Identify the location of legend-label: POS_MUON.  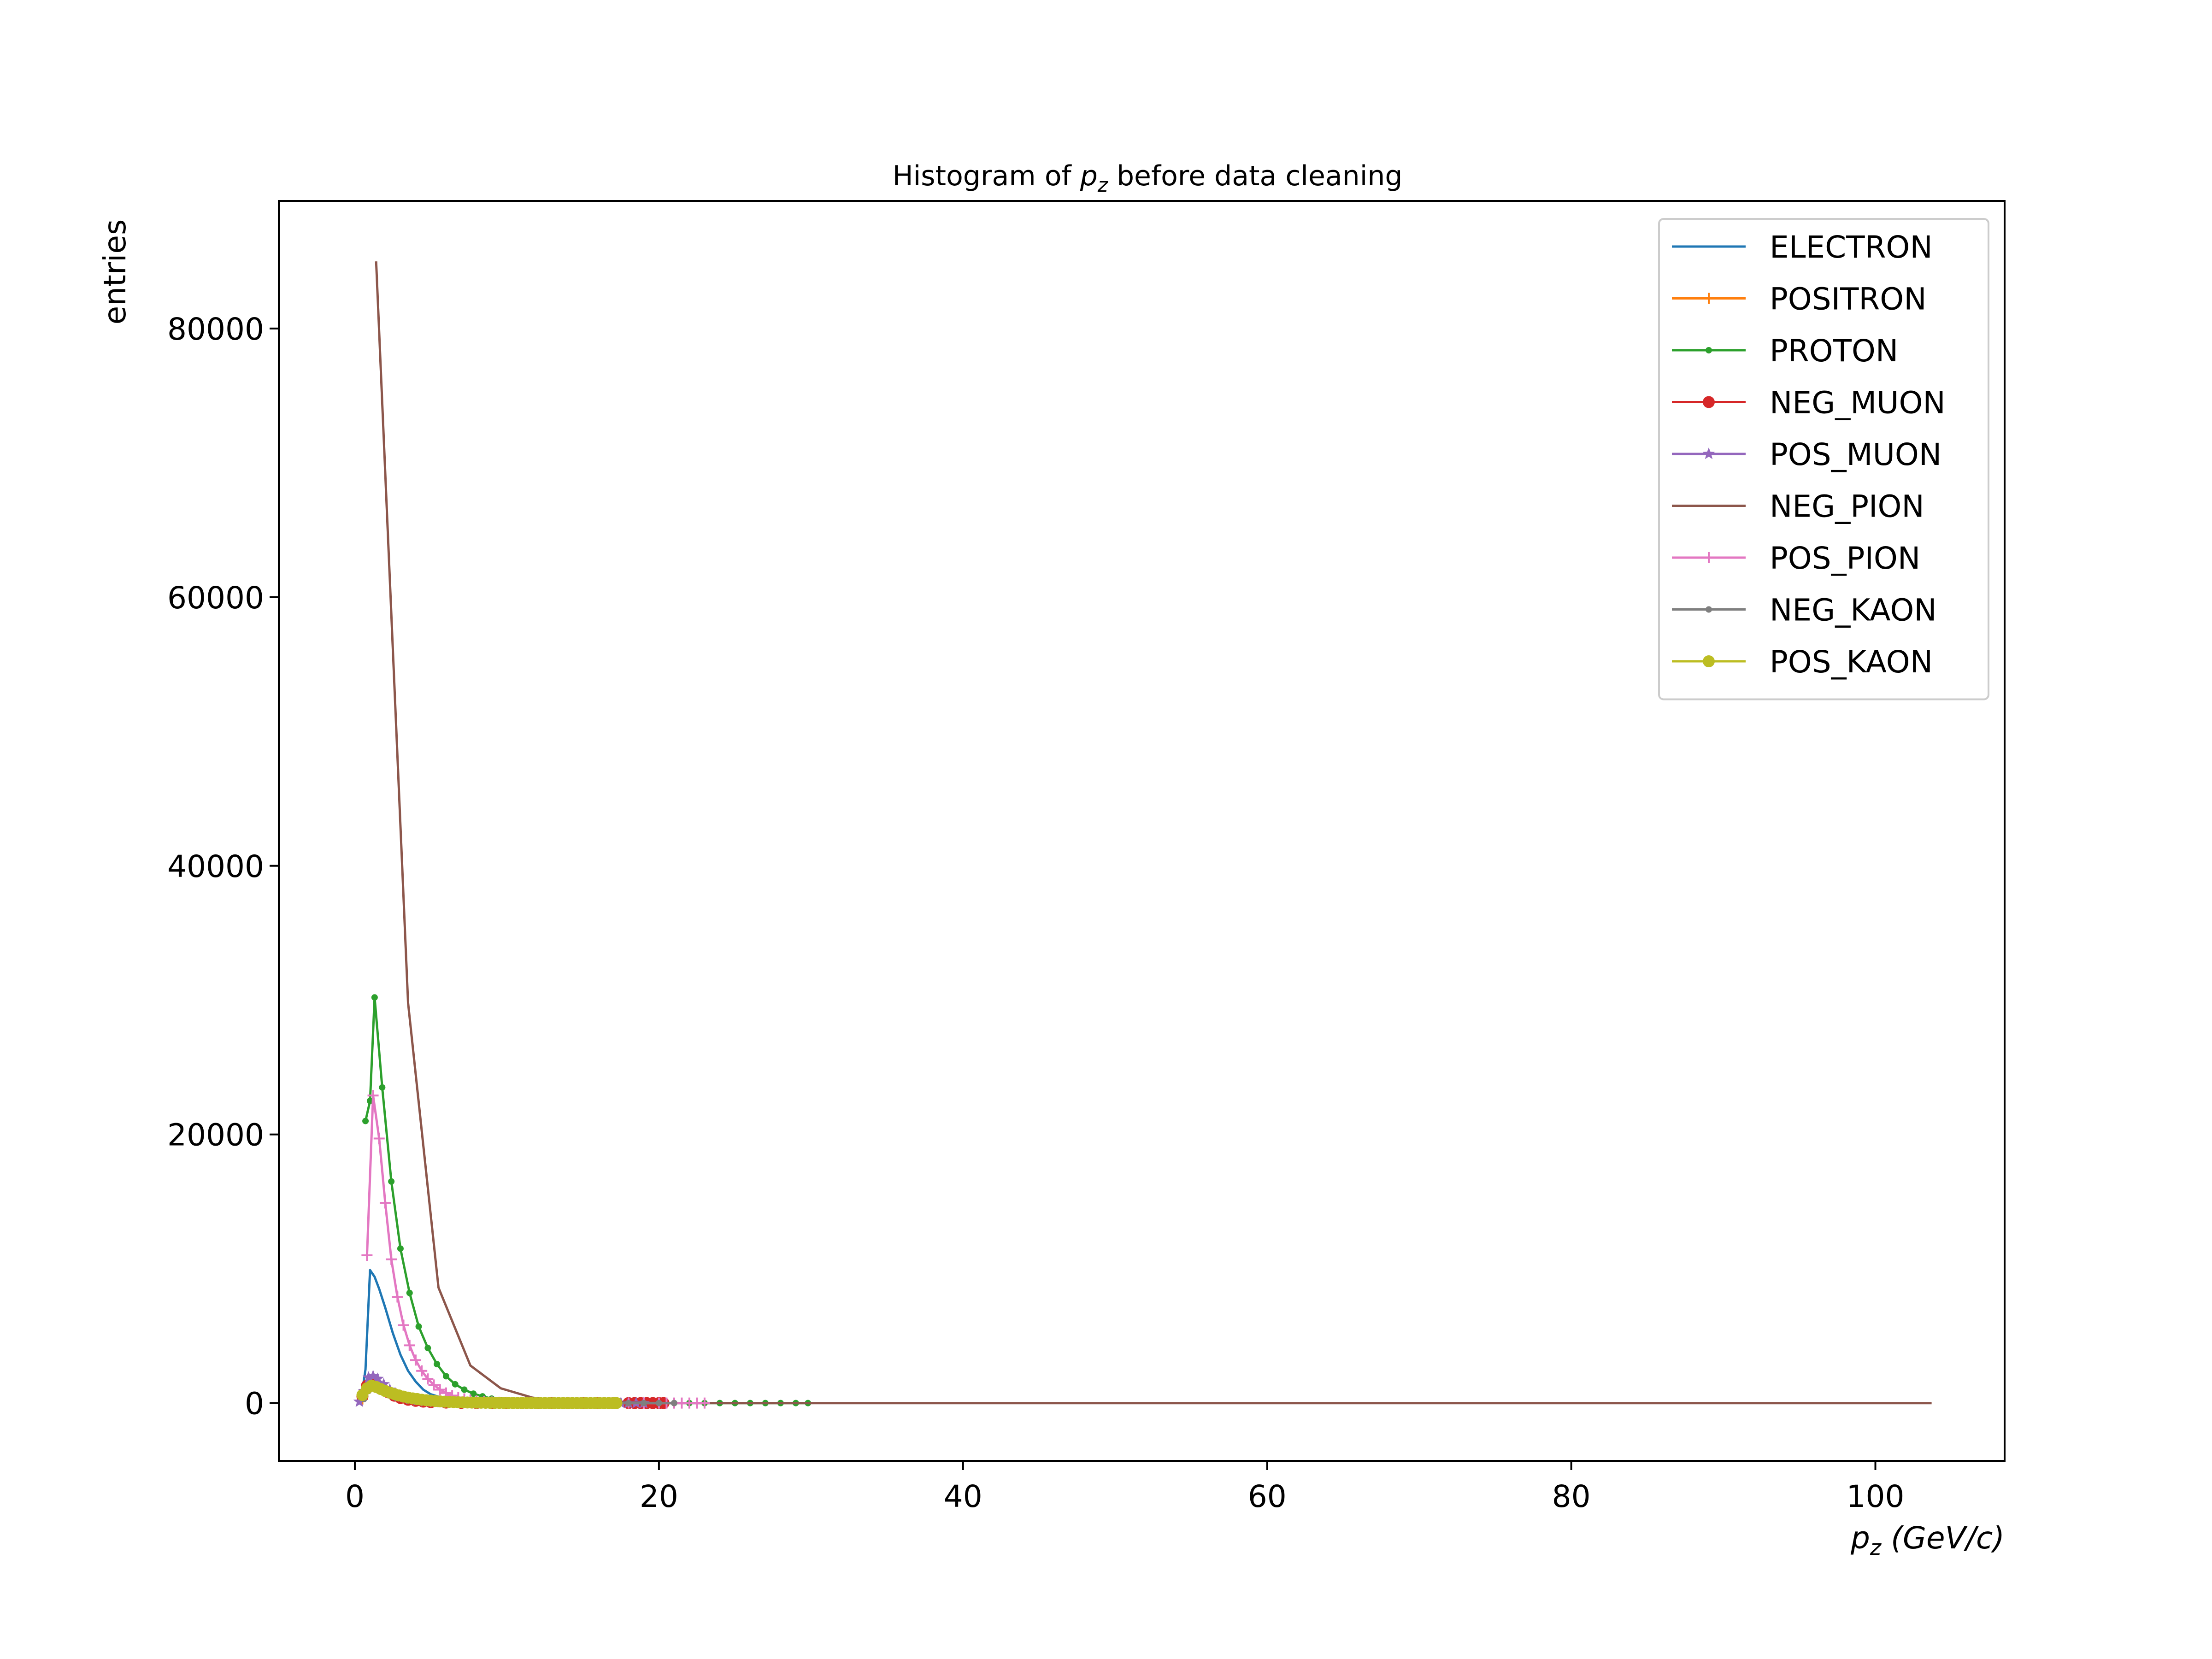
(1855, 454).